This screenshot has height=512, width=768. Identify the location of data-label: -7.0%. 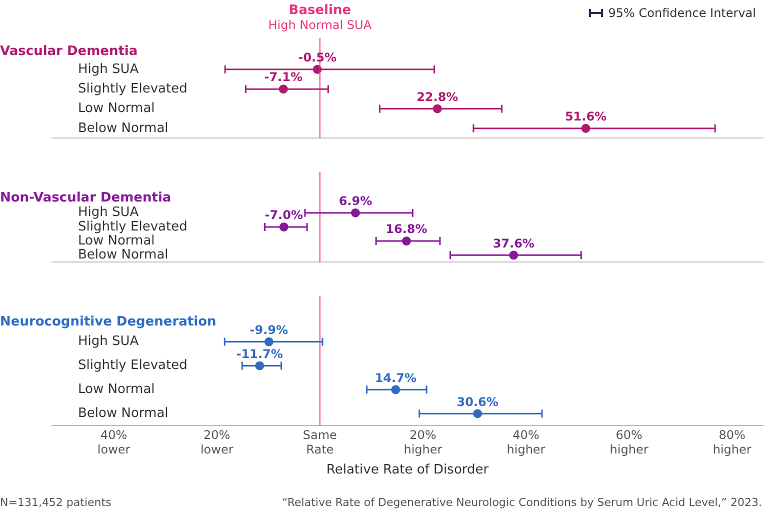
(283, 215).